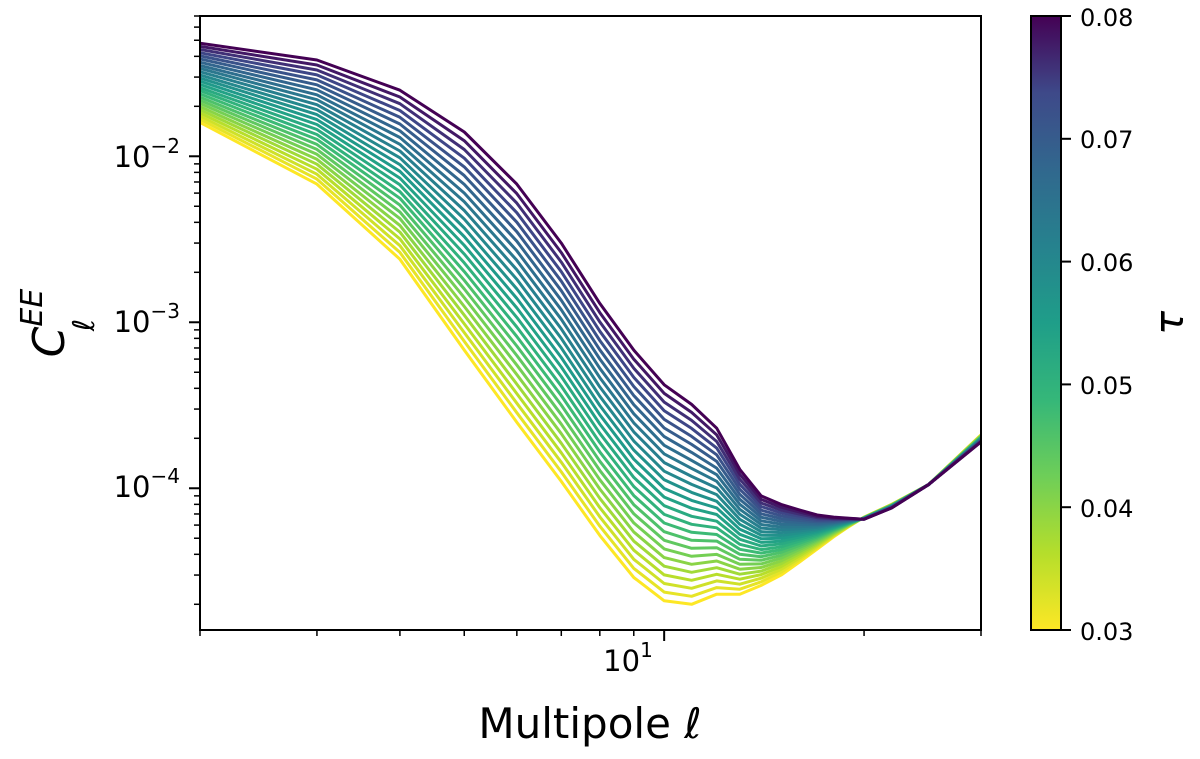 The image size is (1200, 759). I want to click on colorbar-label: τ, so click(1170, 322).